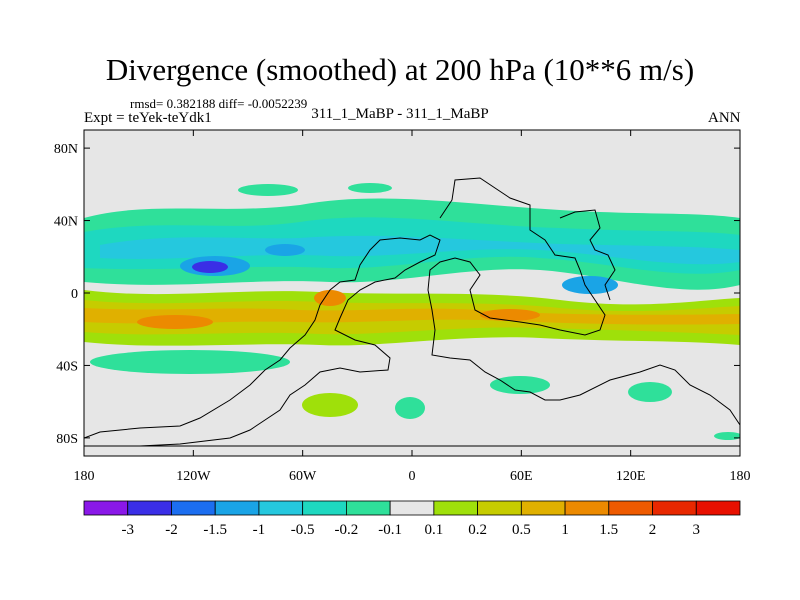  I want to click on colorbar-label: 1.5, so click(608, 530).